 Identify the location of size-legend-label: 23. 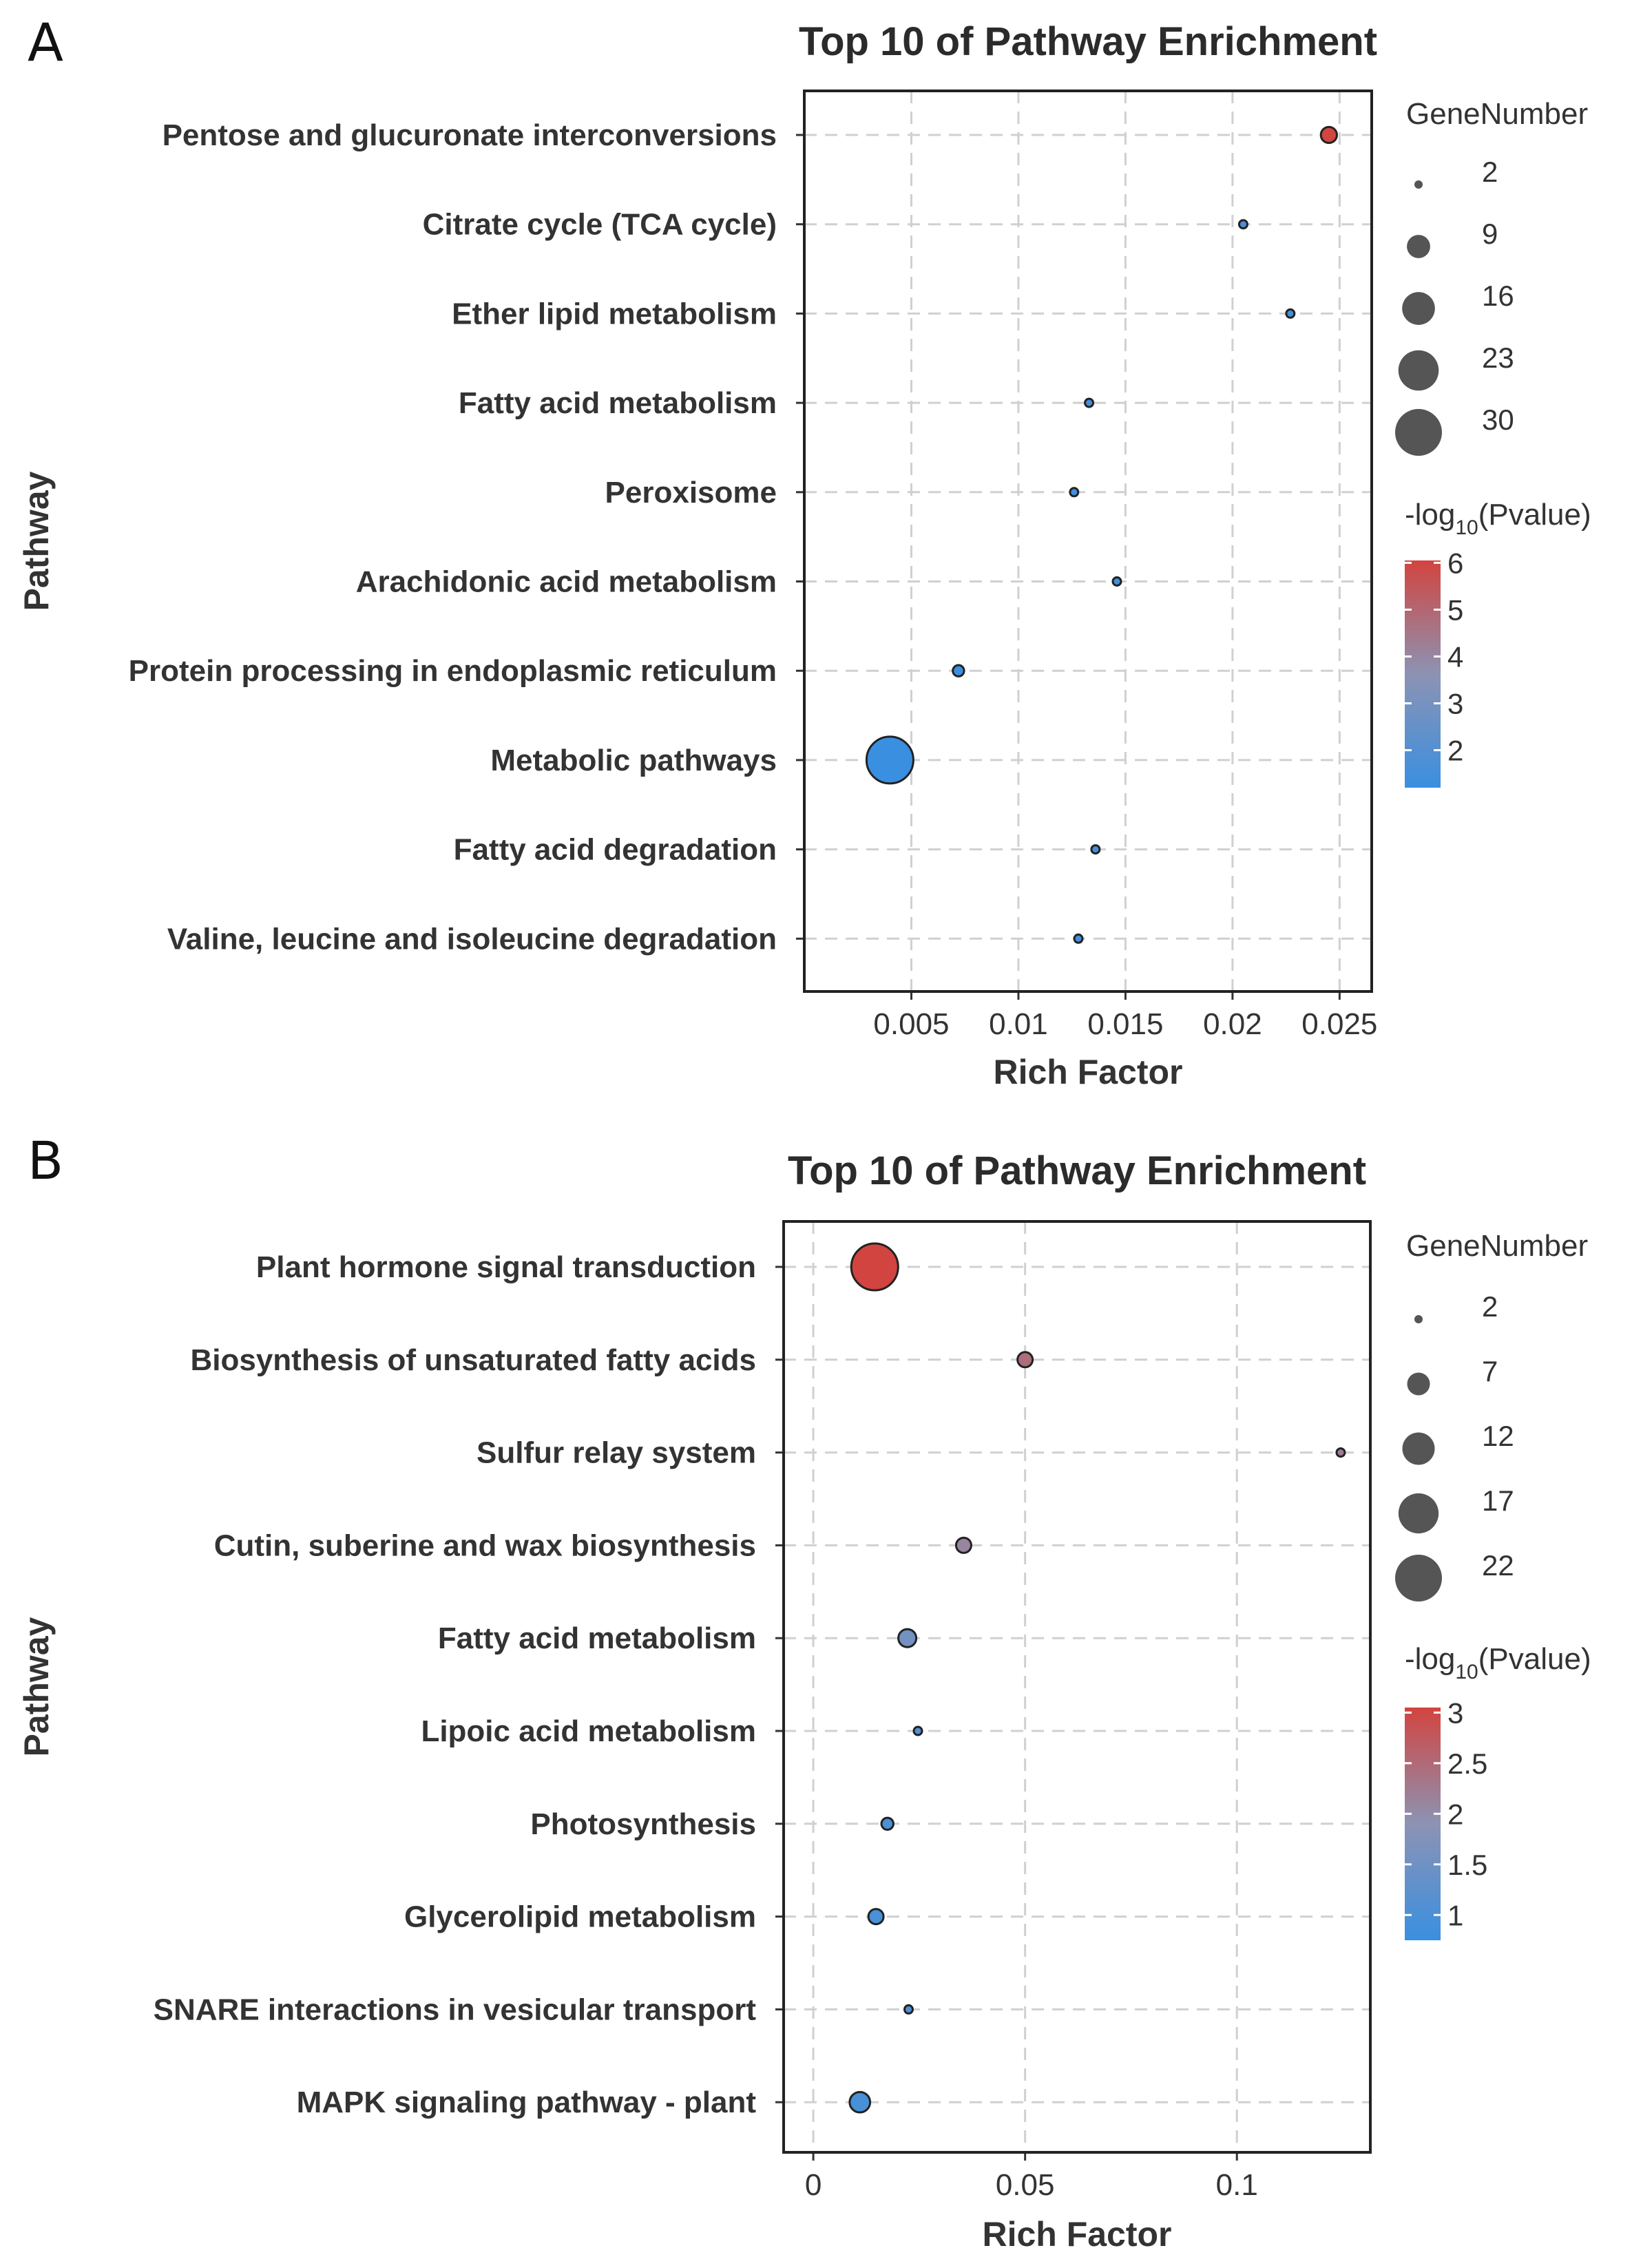
(1498, 358).